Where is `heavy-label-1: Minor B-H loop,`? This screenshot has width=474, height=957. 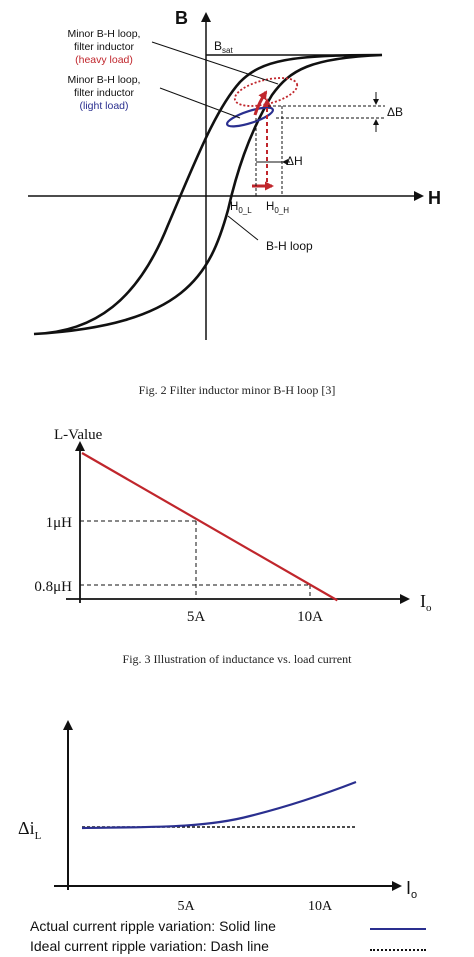 heavy-label-1: Minor B-H loop, is located at coordinates (104, 34).